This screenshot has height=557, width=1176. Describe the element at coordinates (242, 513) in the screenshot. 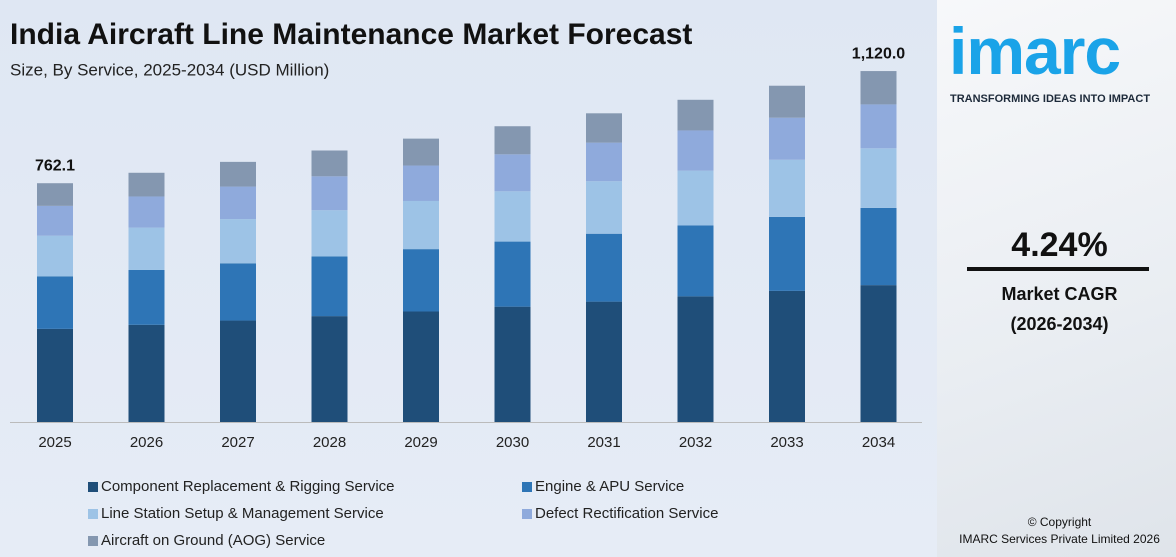

I see `legend-label: Line Station Setup & Management Service` at that location.